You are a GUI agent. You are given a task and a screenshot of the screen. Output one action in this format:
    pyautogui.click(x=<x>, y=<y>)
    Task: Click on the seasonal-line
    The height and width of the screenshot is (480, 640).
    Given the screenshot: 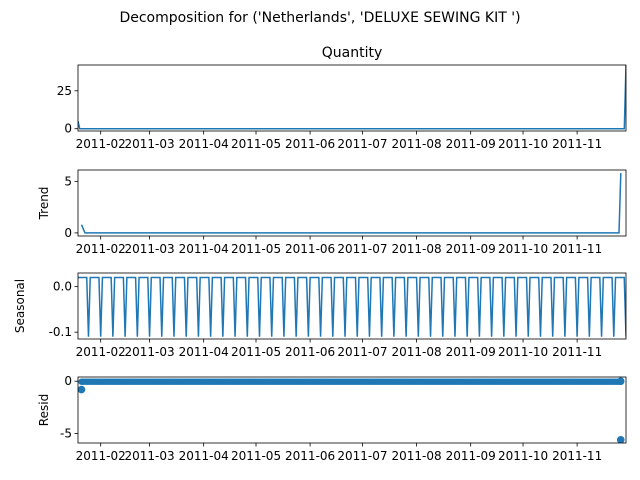 What is the action you would take?
    pyautogui.click(x=352, y=306)
    